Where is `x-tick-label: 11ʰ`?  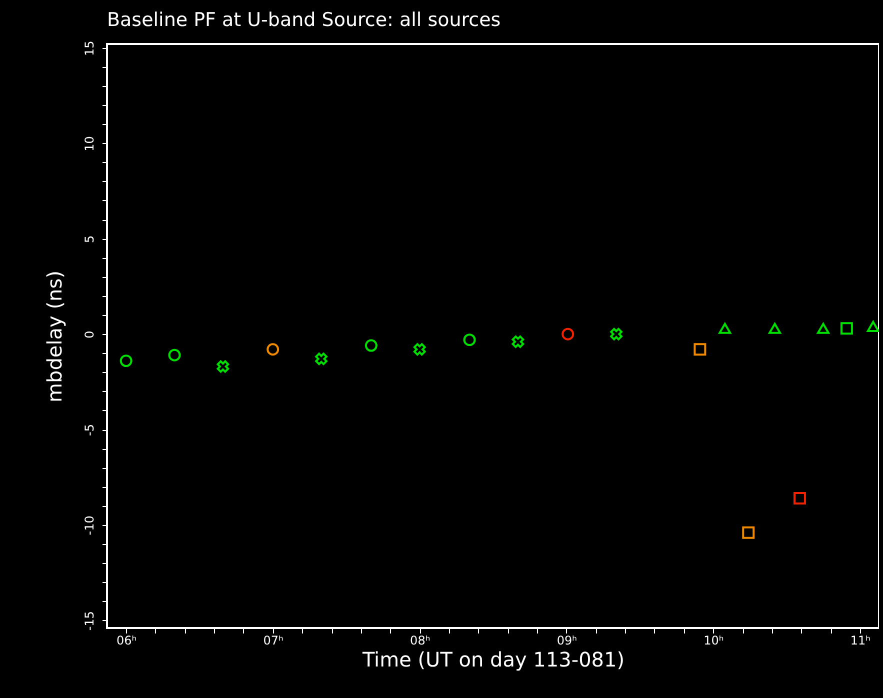
x-tick-label: 11ʰ is located at coordinates (860, 641).